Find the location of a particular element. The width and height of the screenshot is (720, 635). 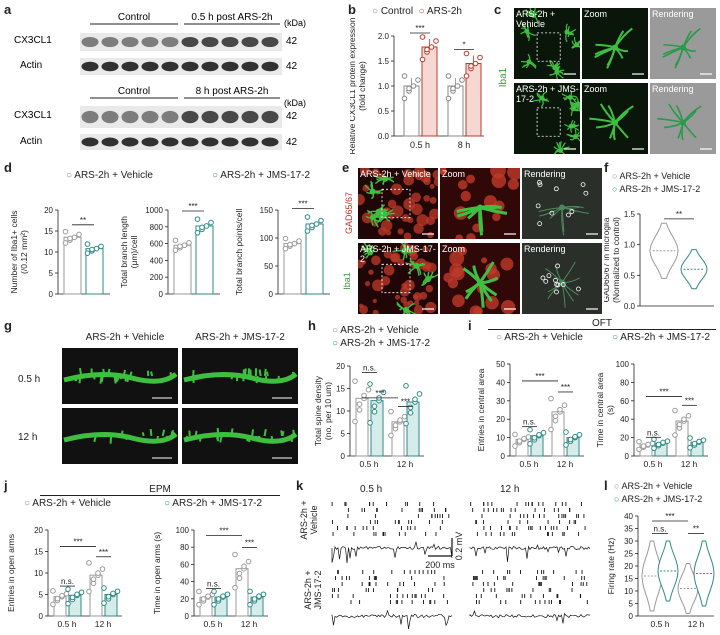

panel-k-col-05h: 0.5 h is located at coordinates (371, 489).